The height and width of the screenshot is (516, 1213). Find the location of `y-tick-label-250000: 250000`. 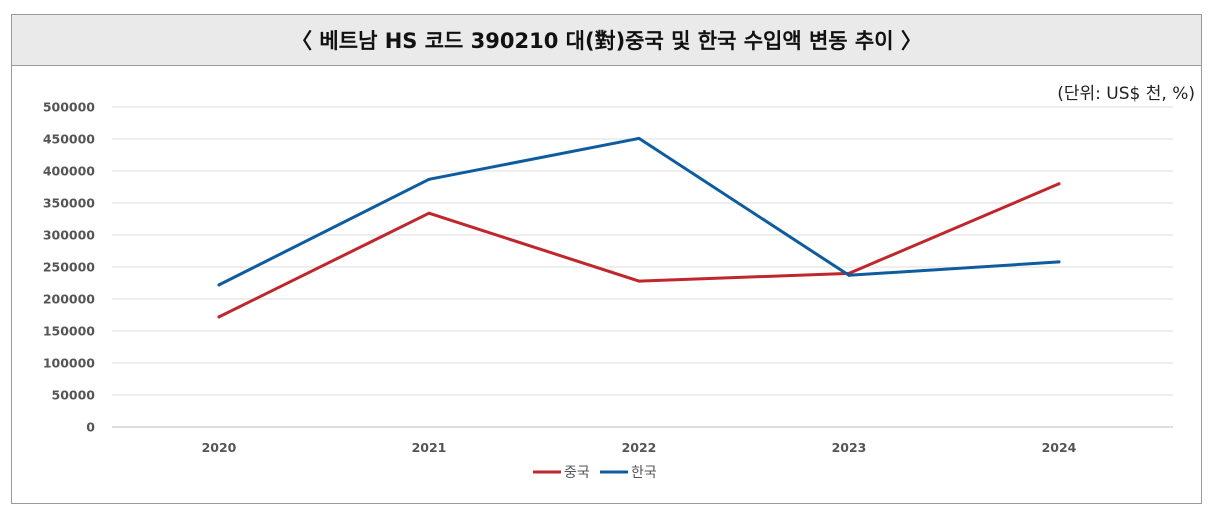

y-tick-label-250000: 250000 is located at coordinates (69, 267).